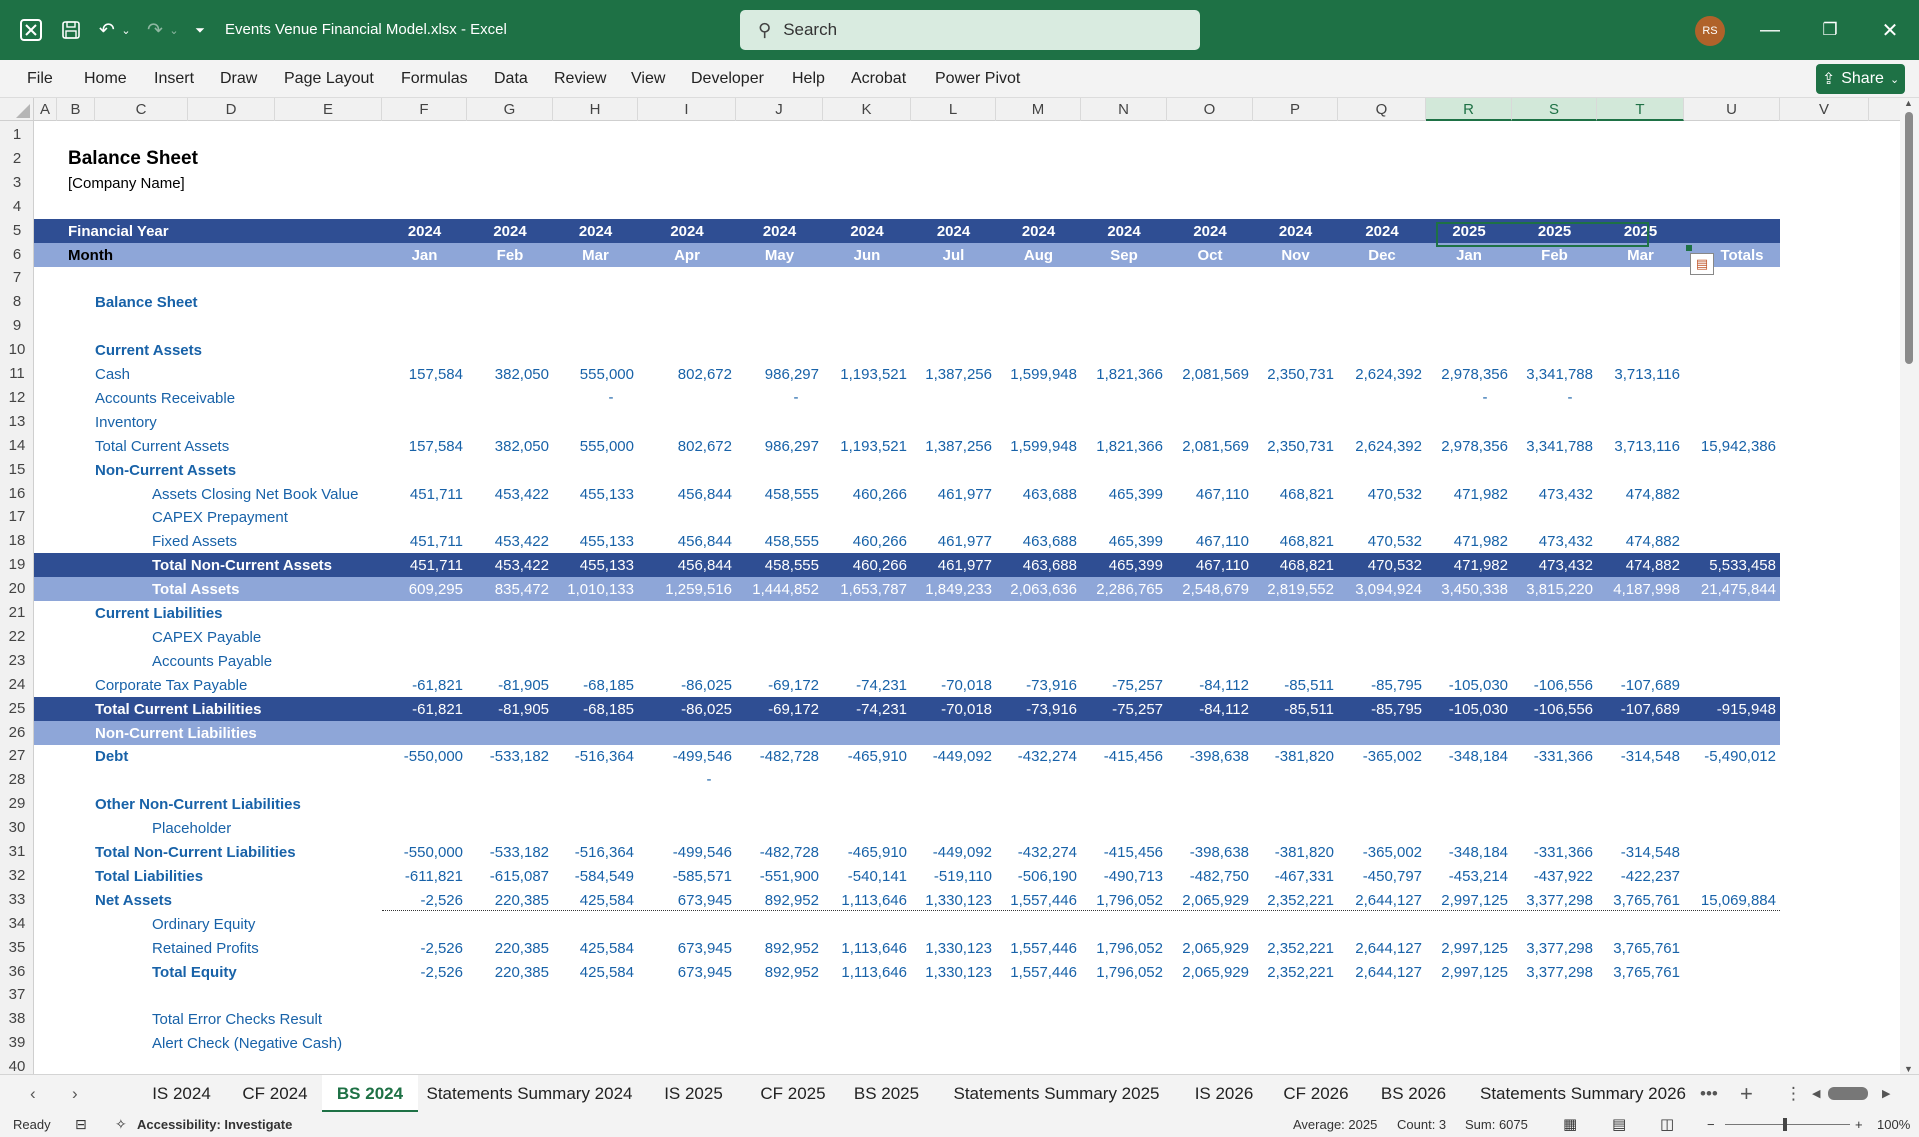 The width and height of the screenshot is (1919, 1137). What do you see at coordinates (966, 685) in the screenshot?
I see `value-cell: -70,018` at bounding box center [966, 685].